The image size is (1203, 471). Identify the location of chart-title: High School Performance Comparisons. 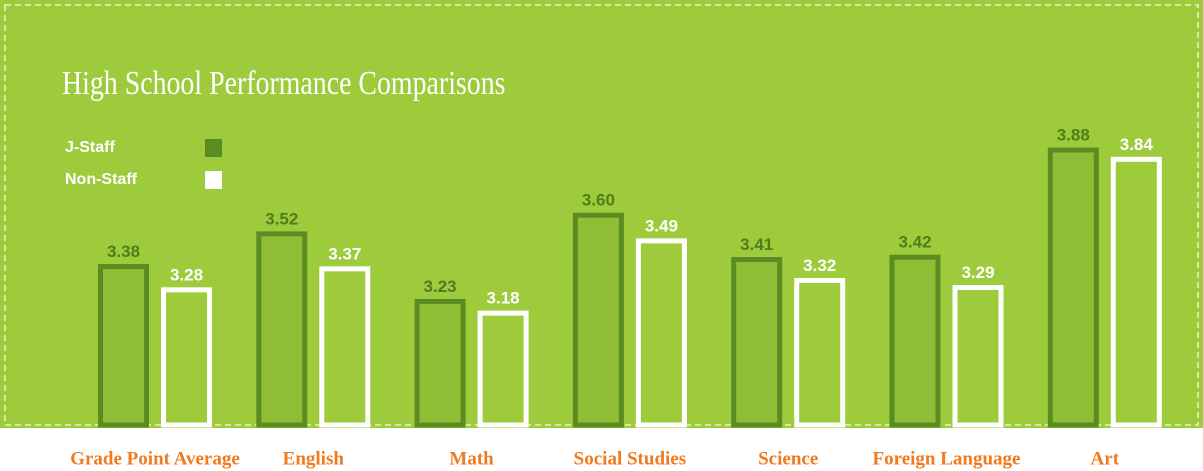
(284, 82).